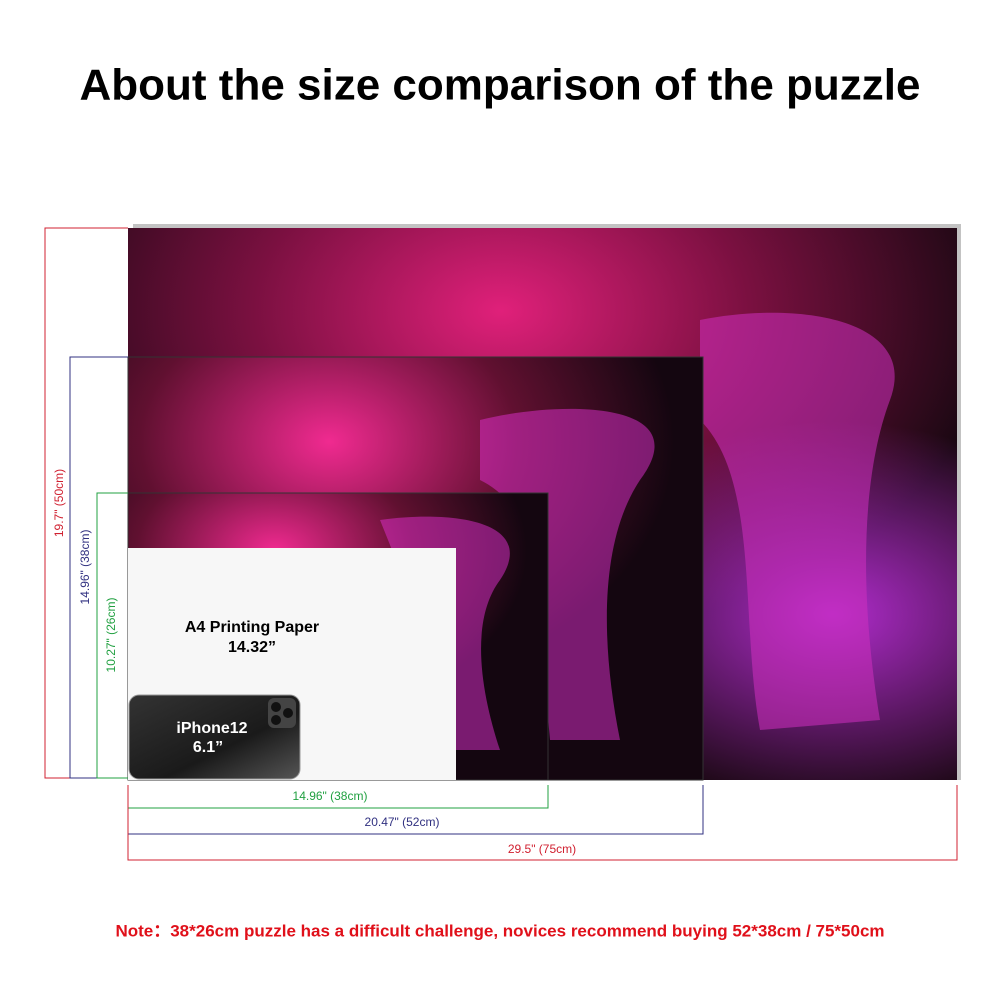 The width and height of the screenshot is (1000, 1005). I want to click on width-label: 29.5" (75cm), so click(542, 849).